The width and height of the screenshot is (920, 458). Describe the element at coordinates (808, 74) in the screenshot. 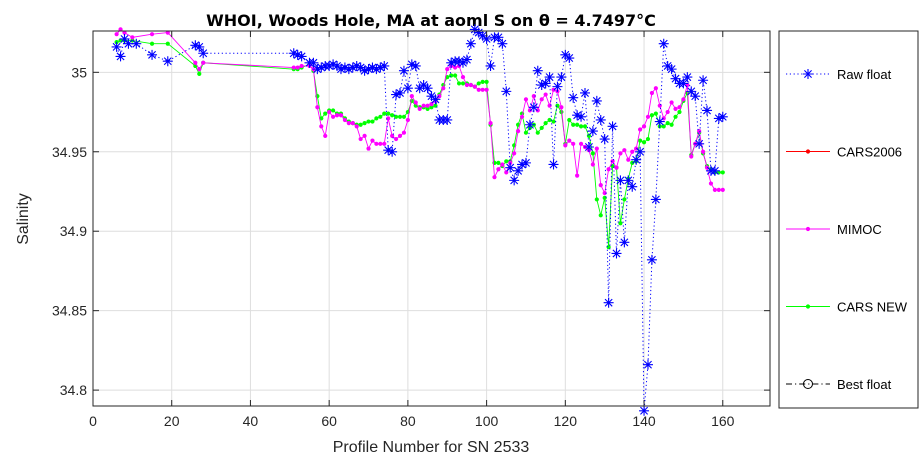

I see `legend-marker-raw-float` at that location.